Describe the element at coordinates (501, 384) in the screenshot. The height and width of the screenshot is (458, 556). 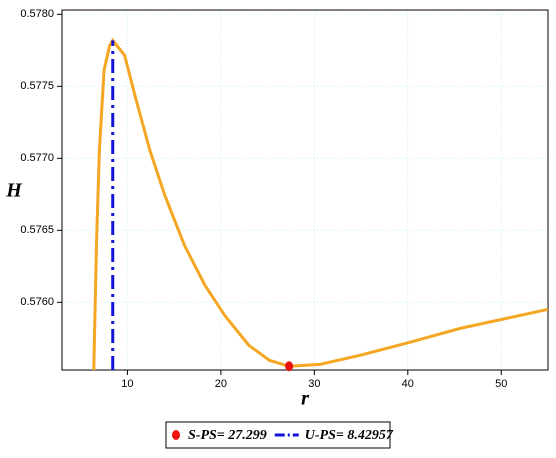
I see `x-tick-label: 50` at that location.